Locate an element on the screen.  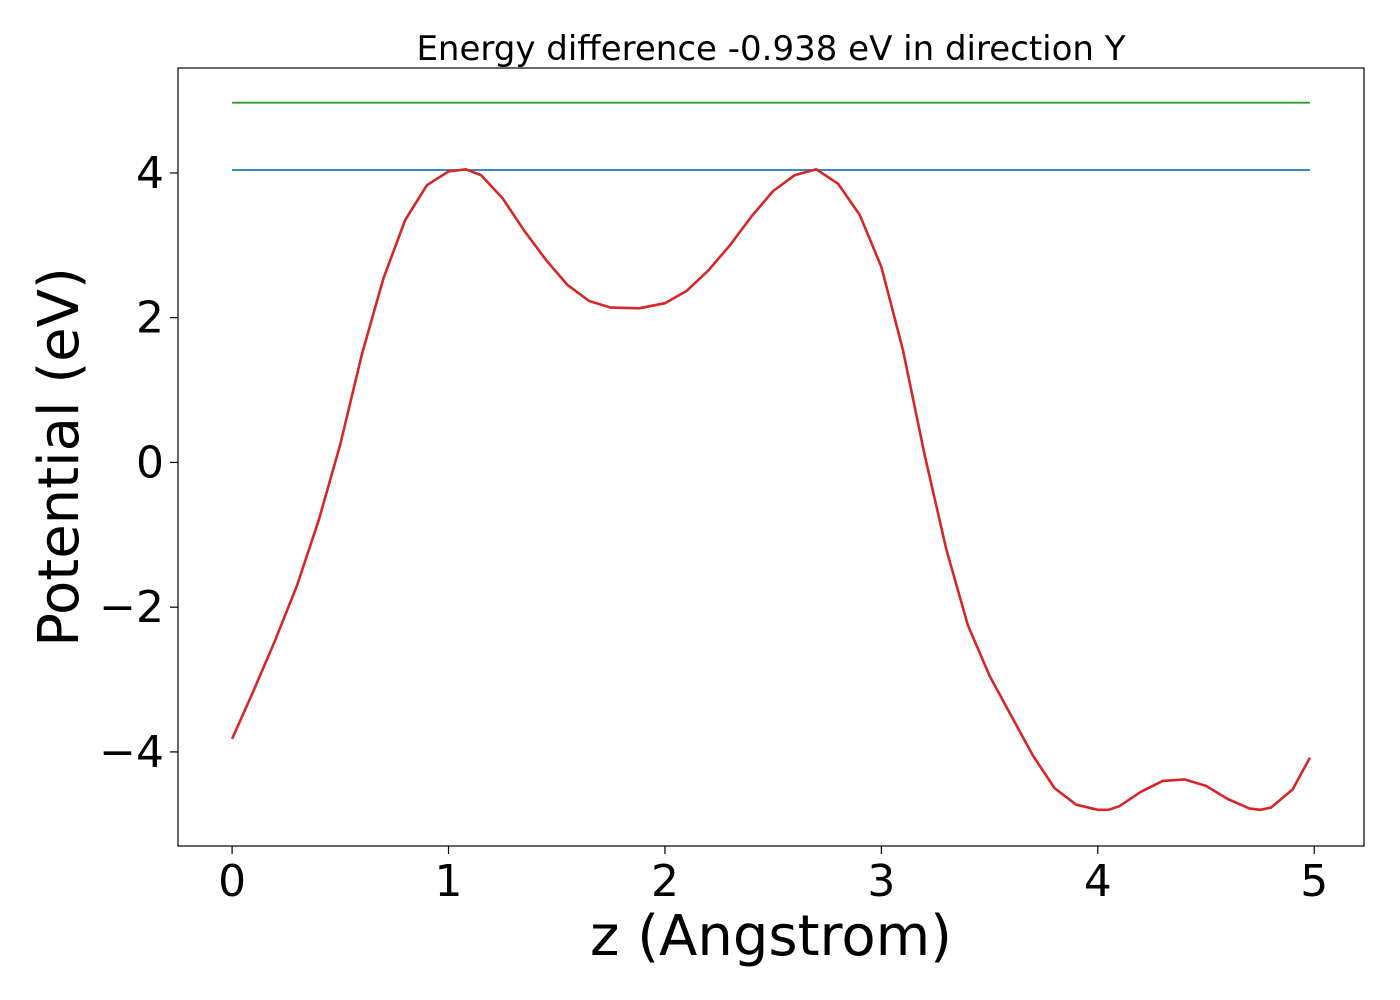
x-tick-label: 1 is located at coordinates (449, 881).